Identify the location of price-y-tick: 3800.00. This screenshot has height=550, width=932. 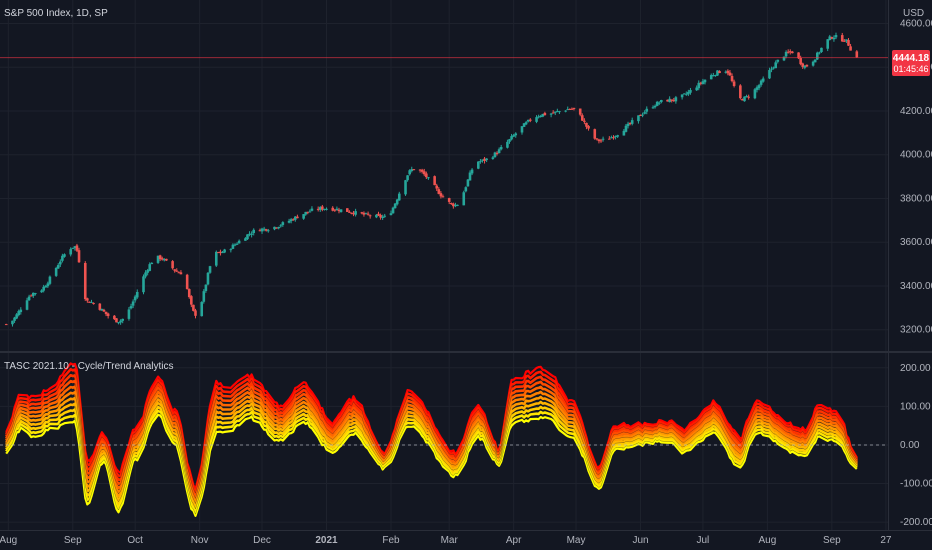
(916, 198).